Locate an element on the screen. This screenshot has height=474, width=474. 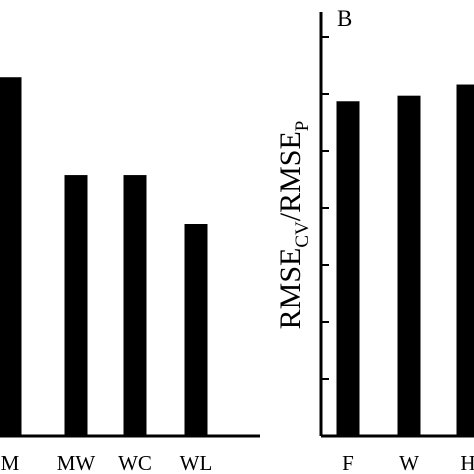
bar-wc is located at coordinates (135, 306).